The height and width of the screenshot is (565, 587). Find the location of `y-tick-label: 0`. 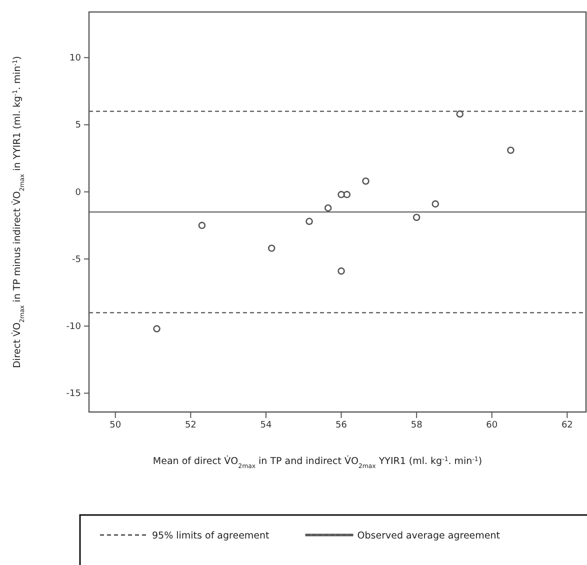

y-tick-label: 0 is located at coordinates (78, 193).